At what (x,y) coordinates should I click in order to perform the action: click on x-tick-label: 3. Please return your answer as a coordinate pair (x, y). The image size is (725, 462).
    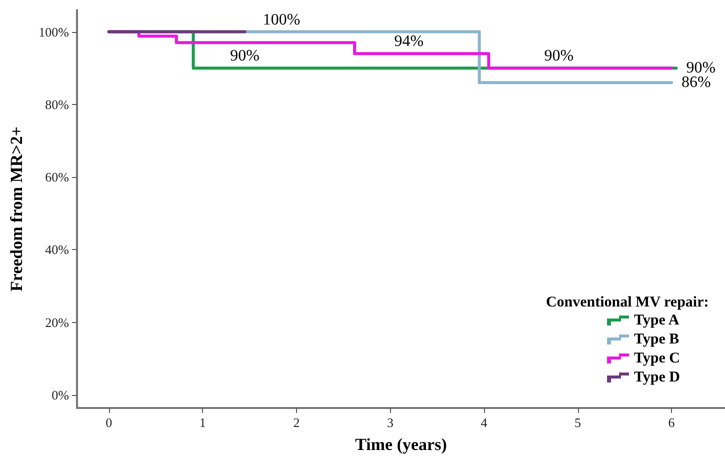
    Looking at the image, I should click on (390, 422).